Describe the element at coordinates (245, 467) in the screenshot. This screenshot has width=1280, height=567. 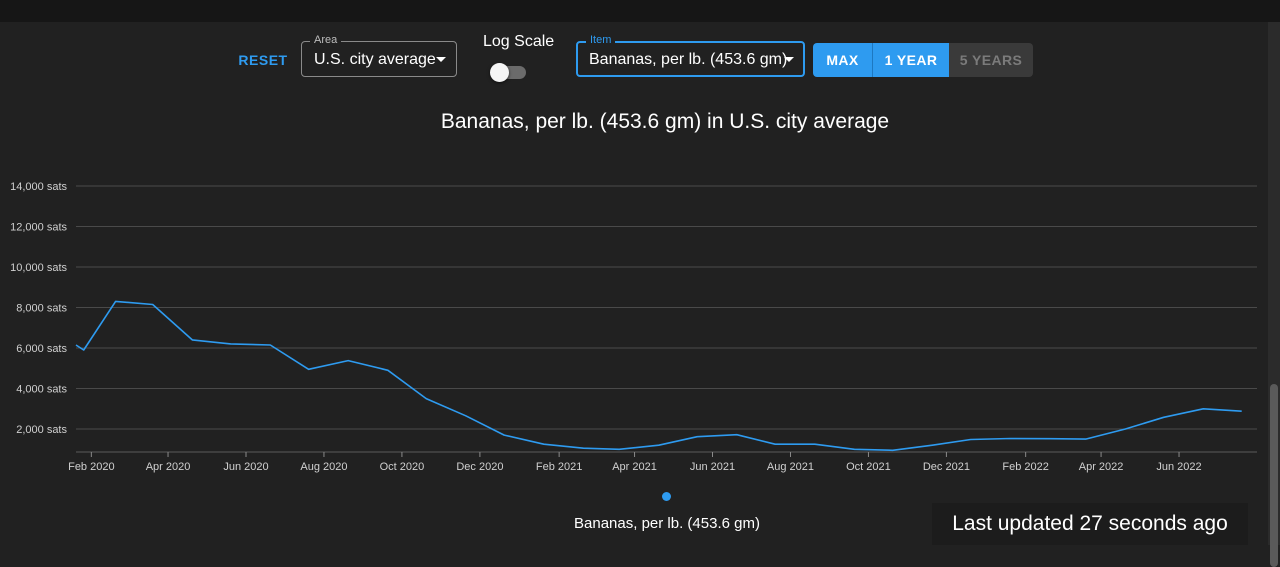
I see `x-tick-label: Jun 2020` at that location.